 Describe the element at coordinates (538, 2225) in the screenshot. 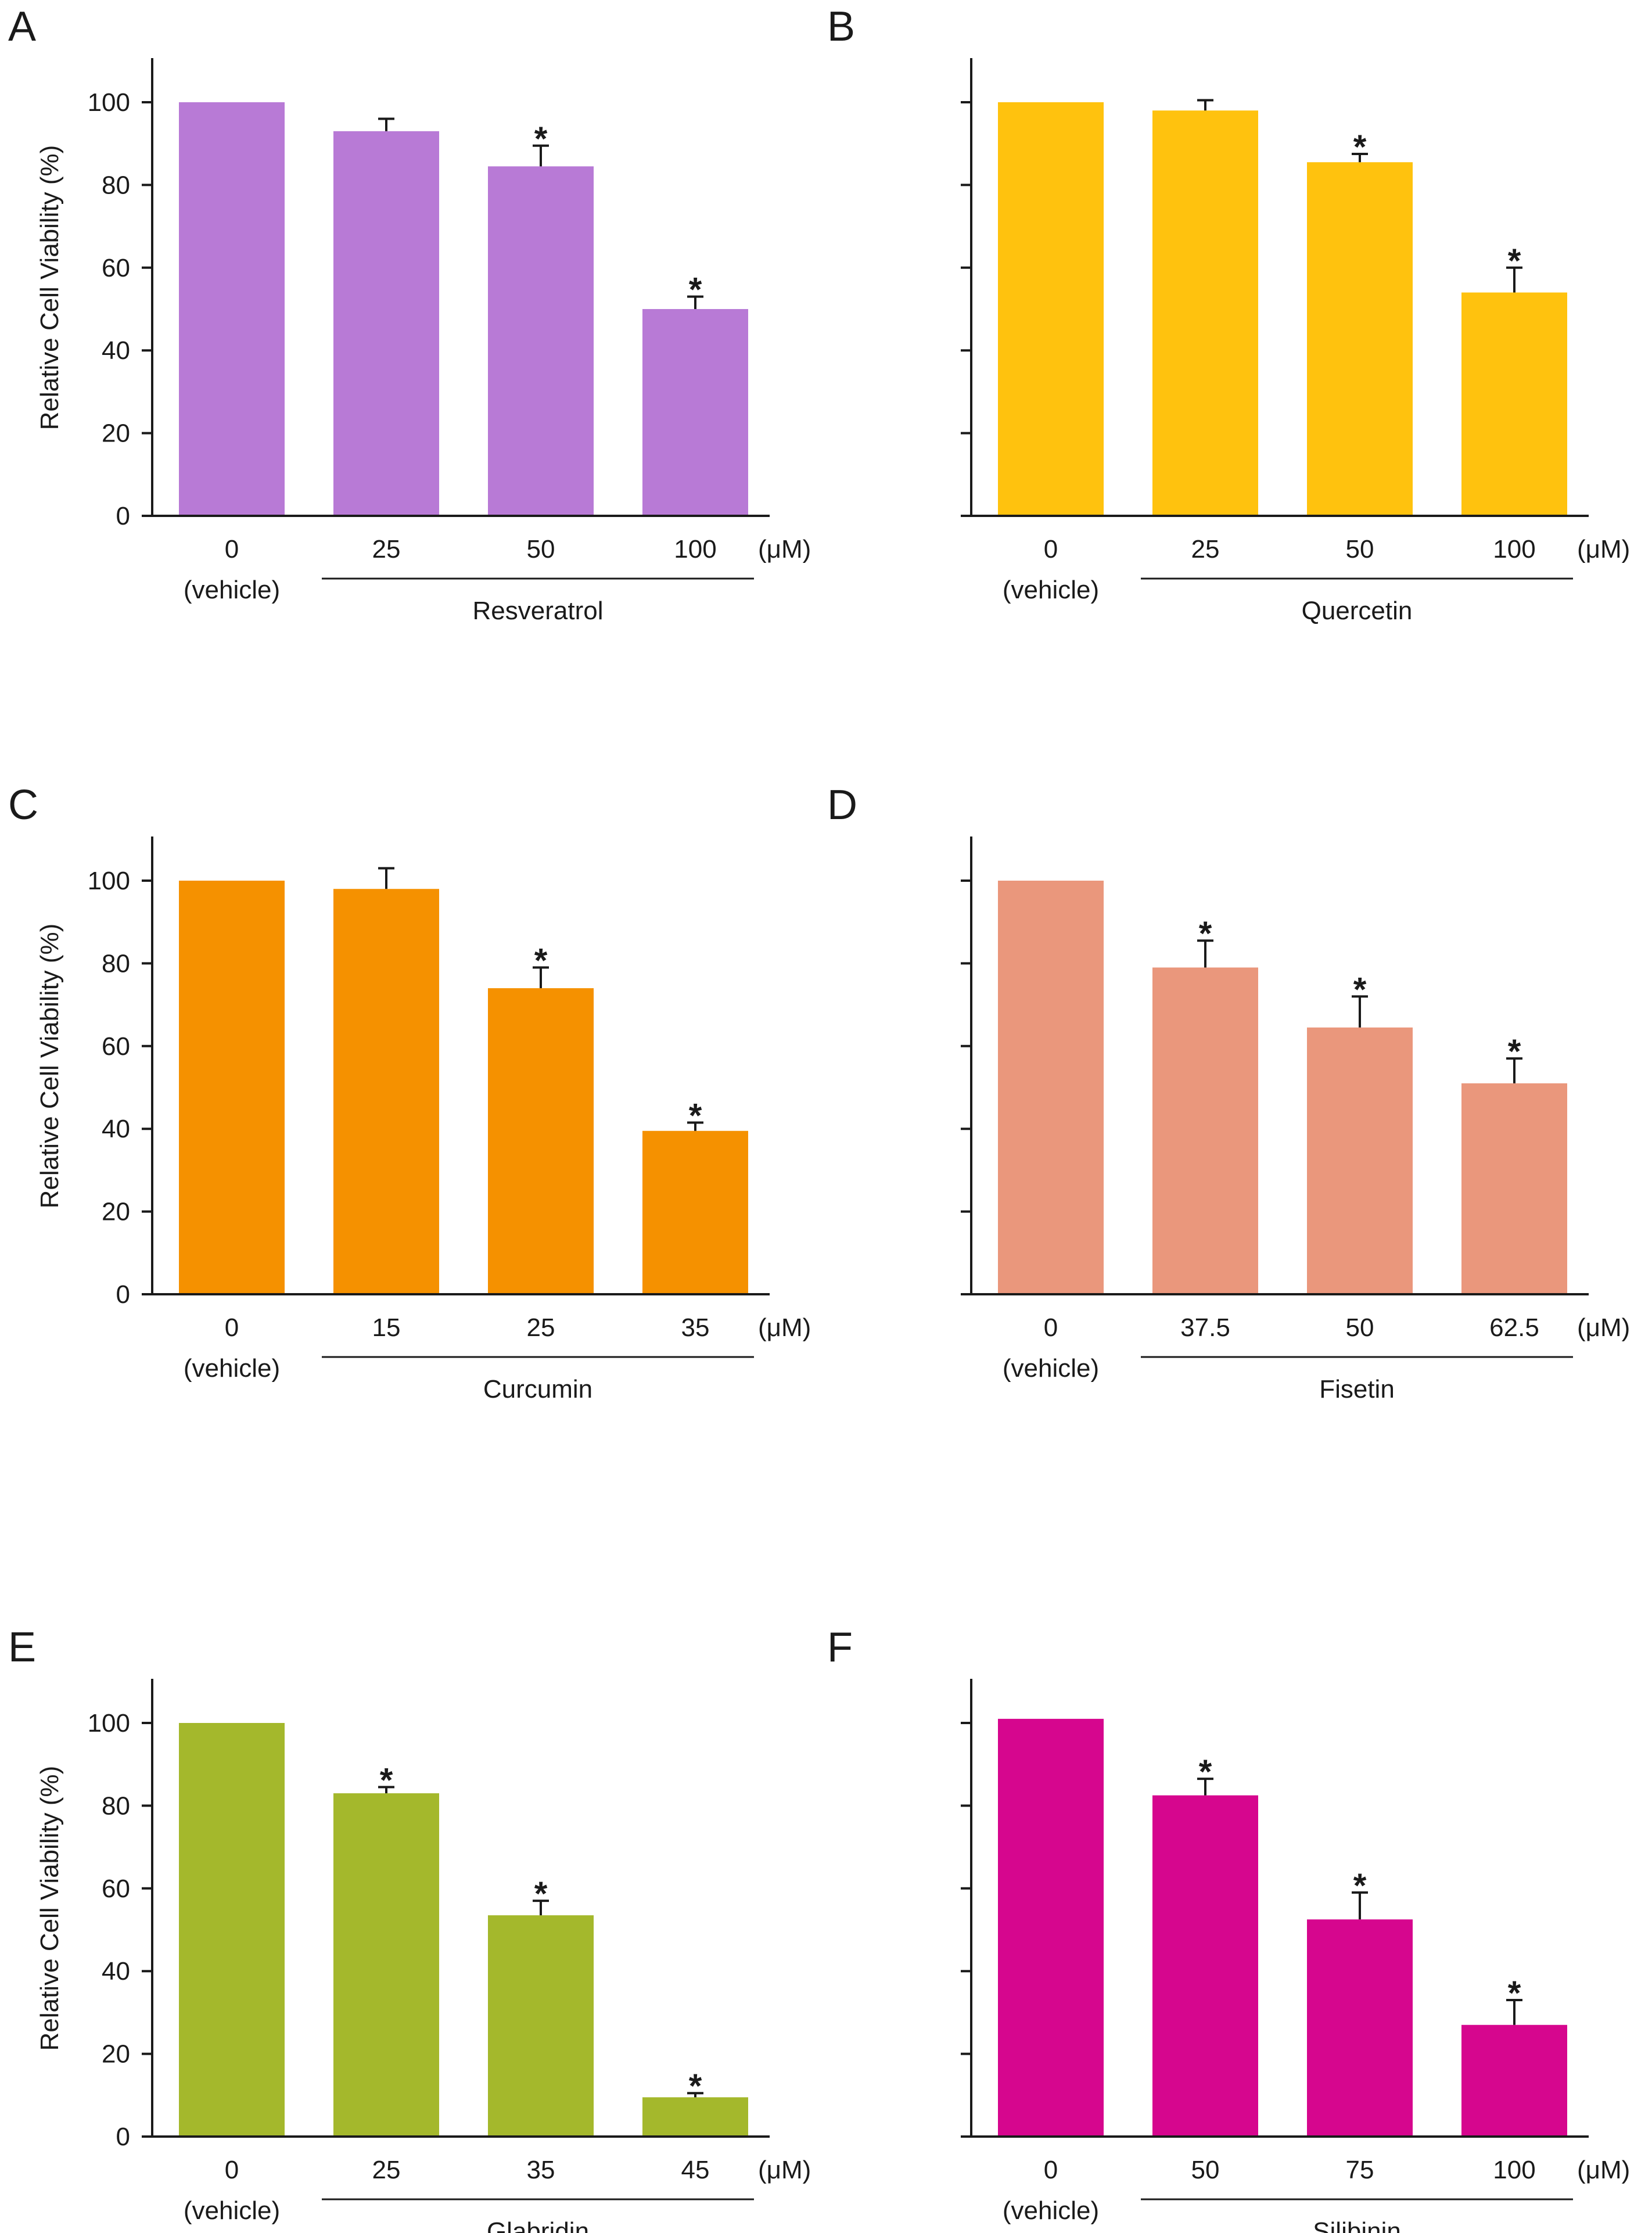

I see `compound-name: Glabridin` at that location.